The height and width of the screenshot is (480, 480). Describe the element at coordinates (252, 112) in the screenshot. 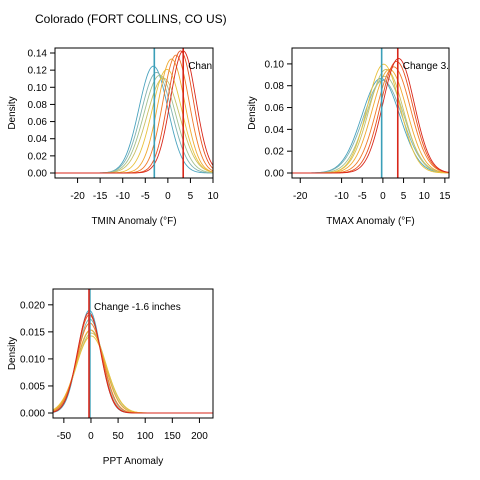

I see `tmax-y-axis-label: Density` at that location.